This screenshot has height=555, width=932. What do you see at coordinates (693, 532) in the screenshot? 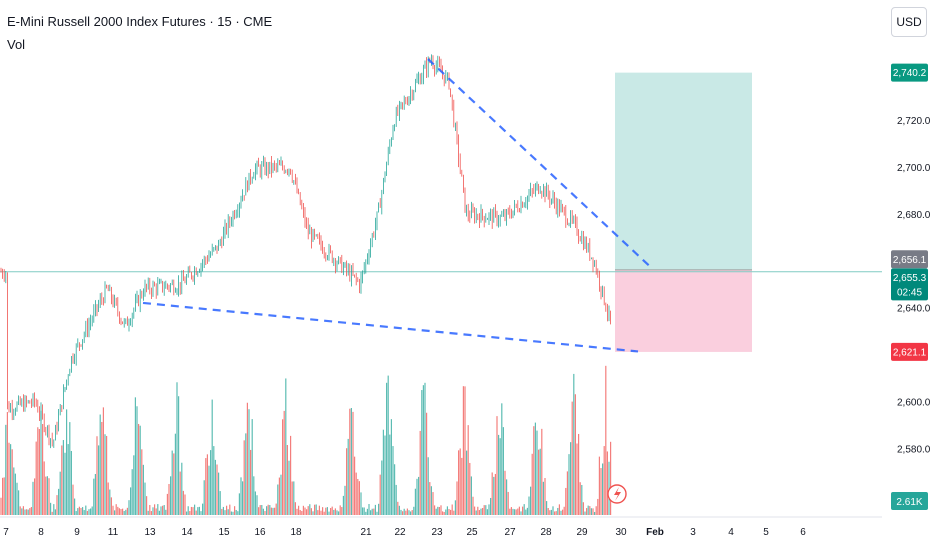
I see `x-tick-label: 3` at bounding box center [693, 532].